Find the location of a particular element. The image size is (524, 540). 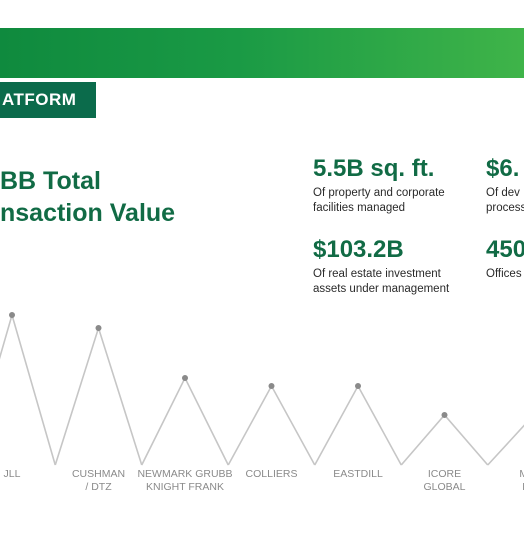

stat-development: $6. Of dev process is located at coordinates (505, 185).